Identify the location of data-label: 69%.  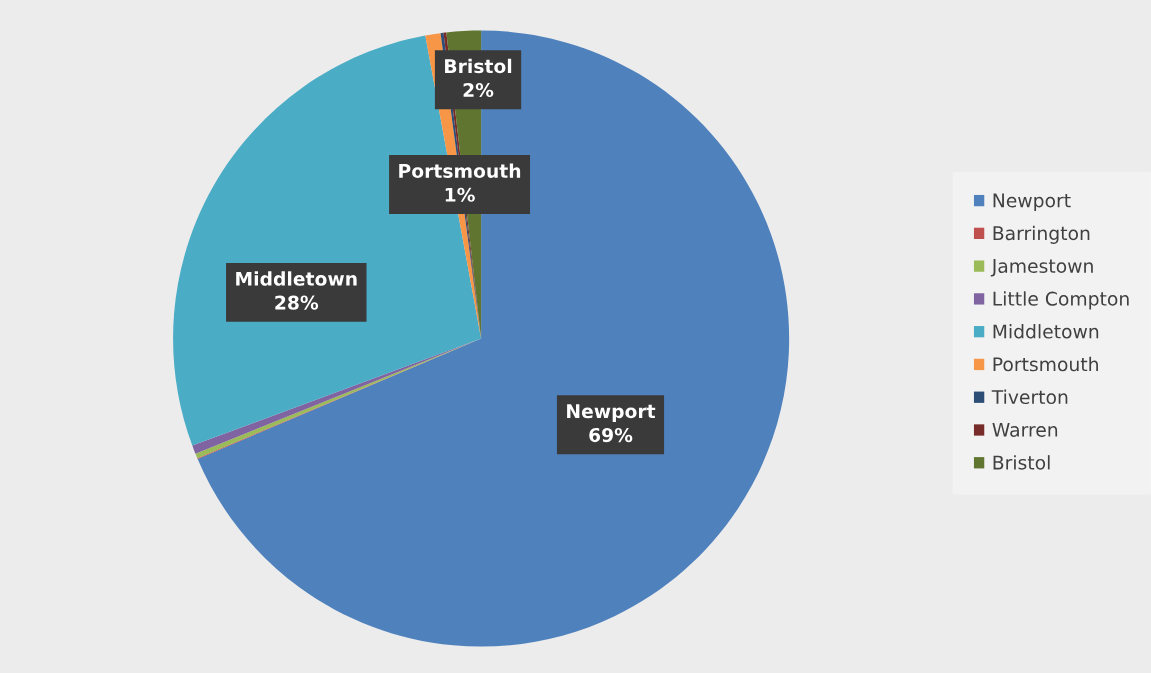
(611, 435).